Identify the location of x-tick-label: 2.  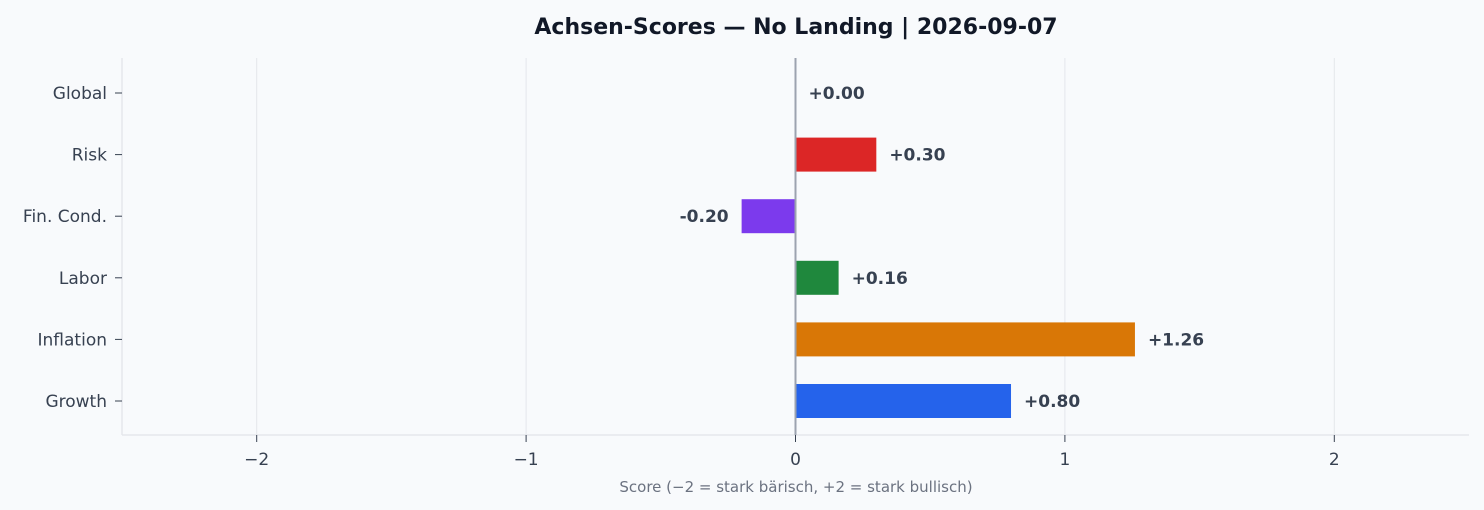
(1334, 460).